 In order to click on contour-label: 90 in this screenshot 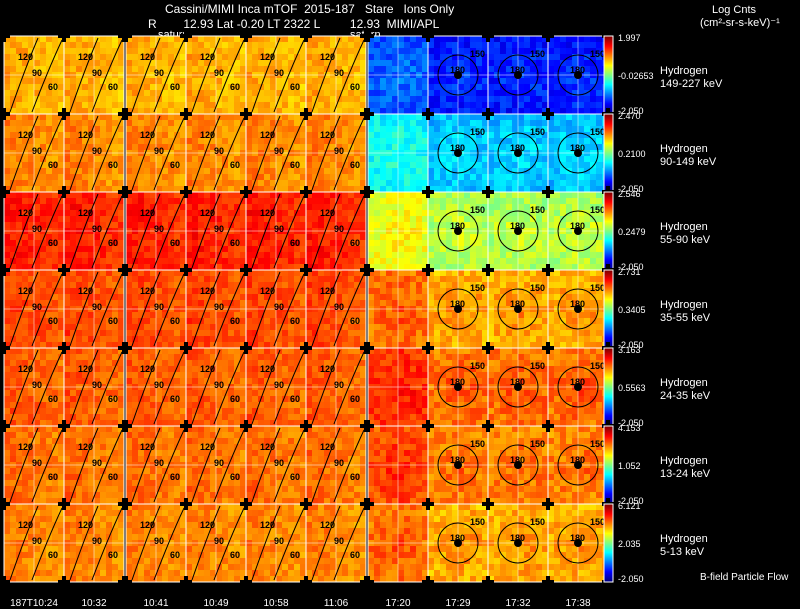, I will do `click(219, 229)`.